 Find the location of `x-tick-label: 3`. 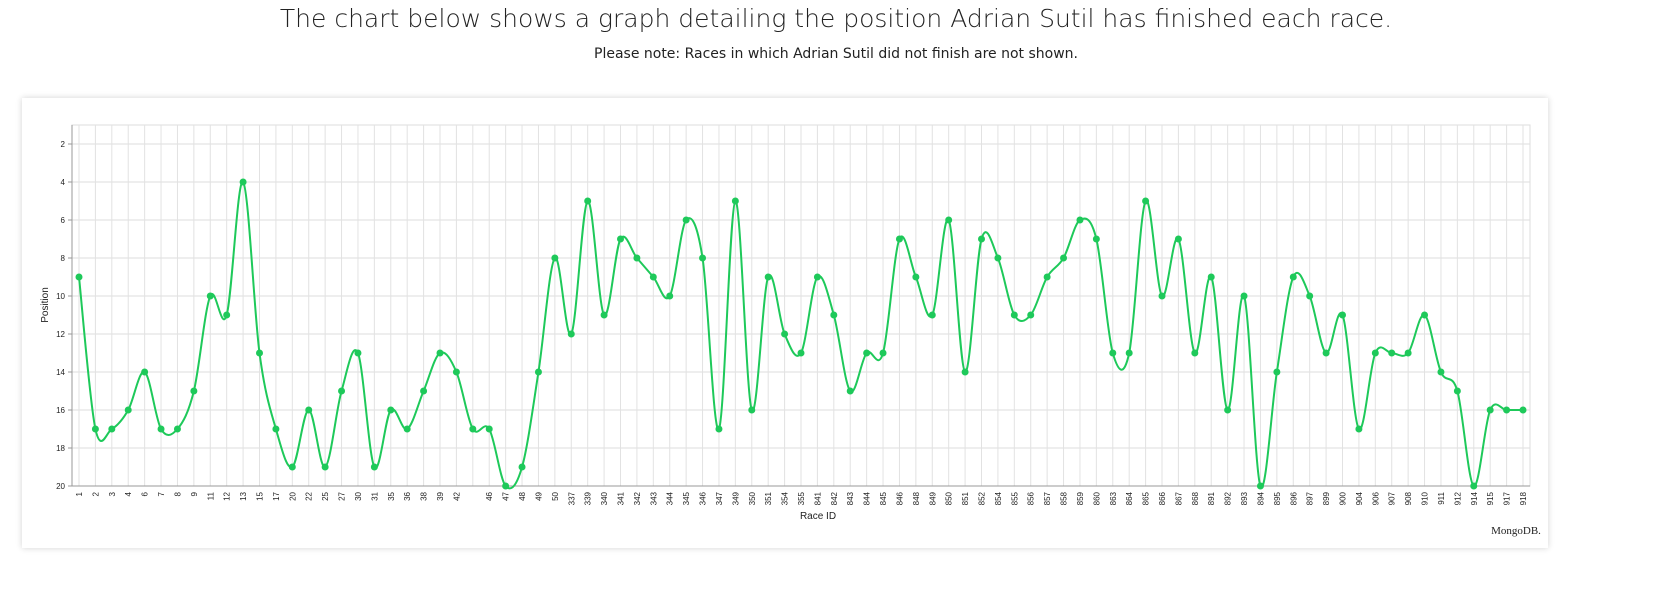

x-tick-label: 3 is located at coordinates (112, 493).